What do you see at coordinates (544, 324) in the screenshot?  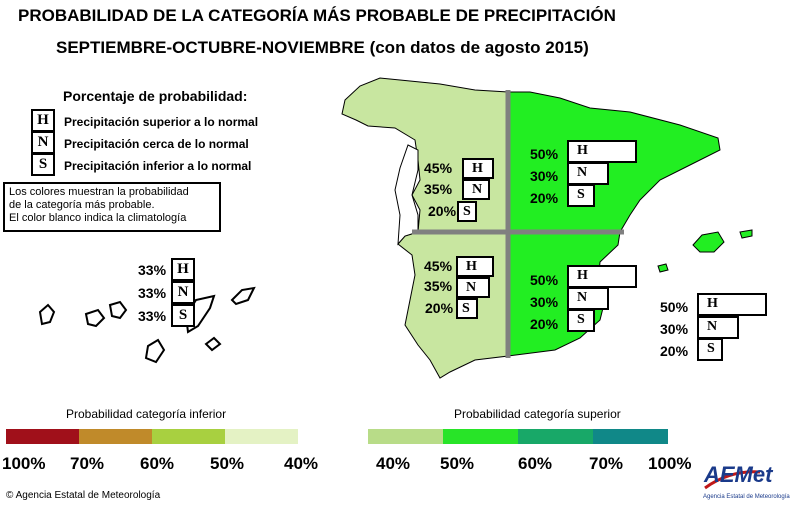 I see `se-s-pct: 20%` at bounding box center [544, 324].